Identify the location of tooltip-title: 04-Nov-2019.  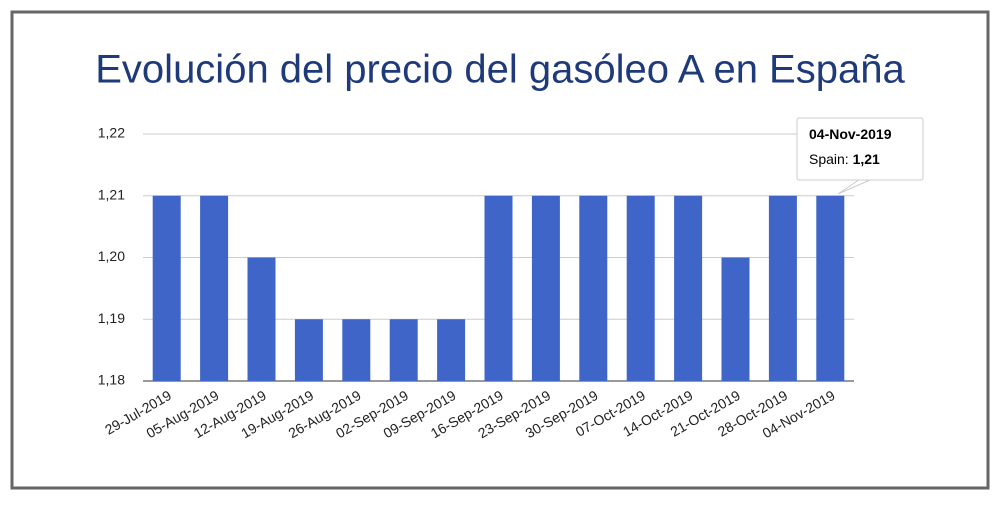
(850, 134).